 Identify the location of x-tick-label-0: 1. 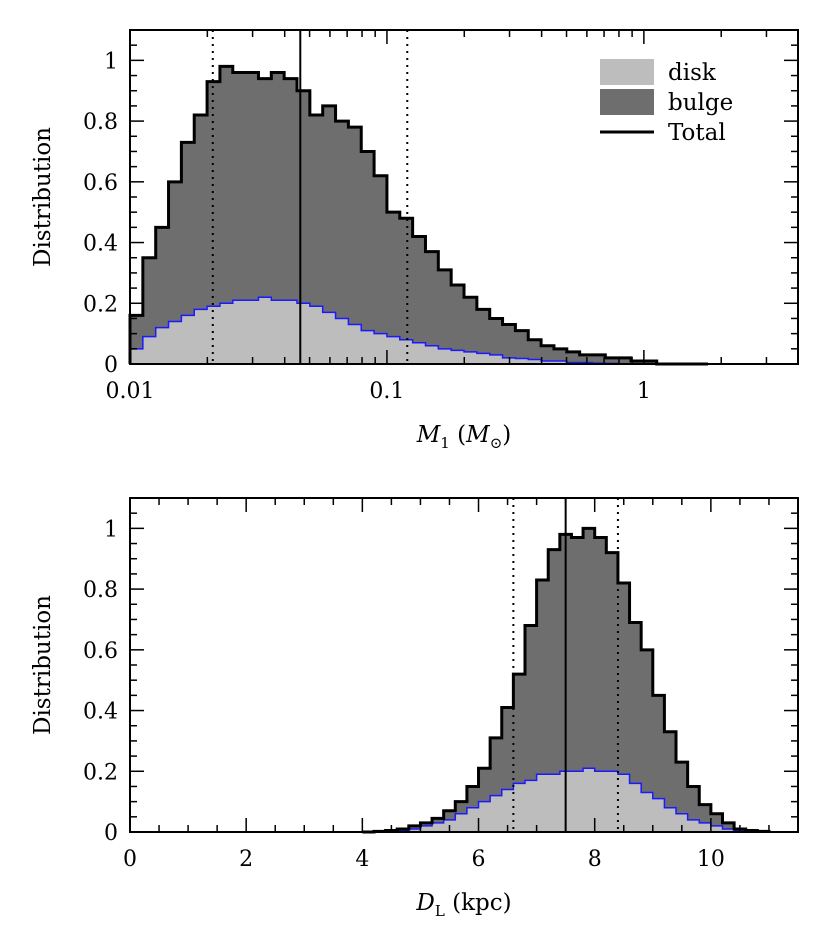
(644, 391).